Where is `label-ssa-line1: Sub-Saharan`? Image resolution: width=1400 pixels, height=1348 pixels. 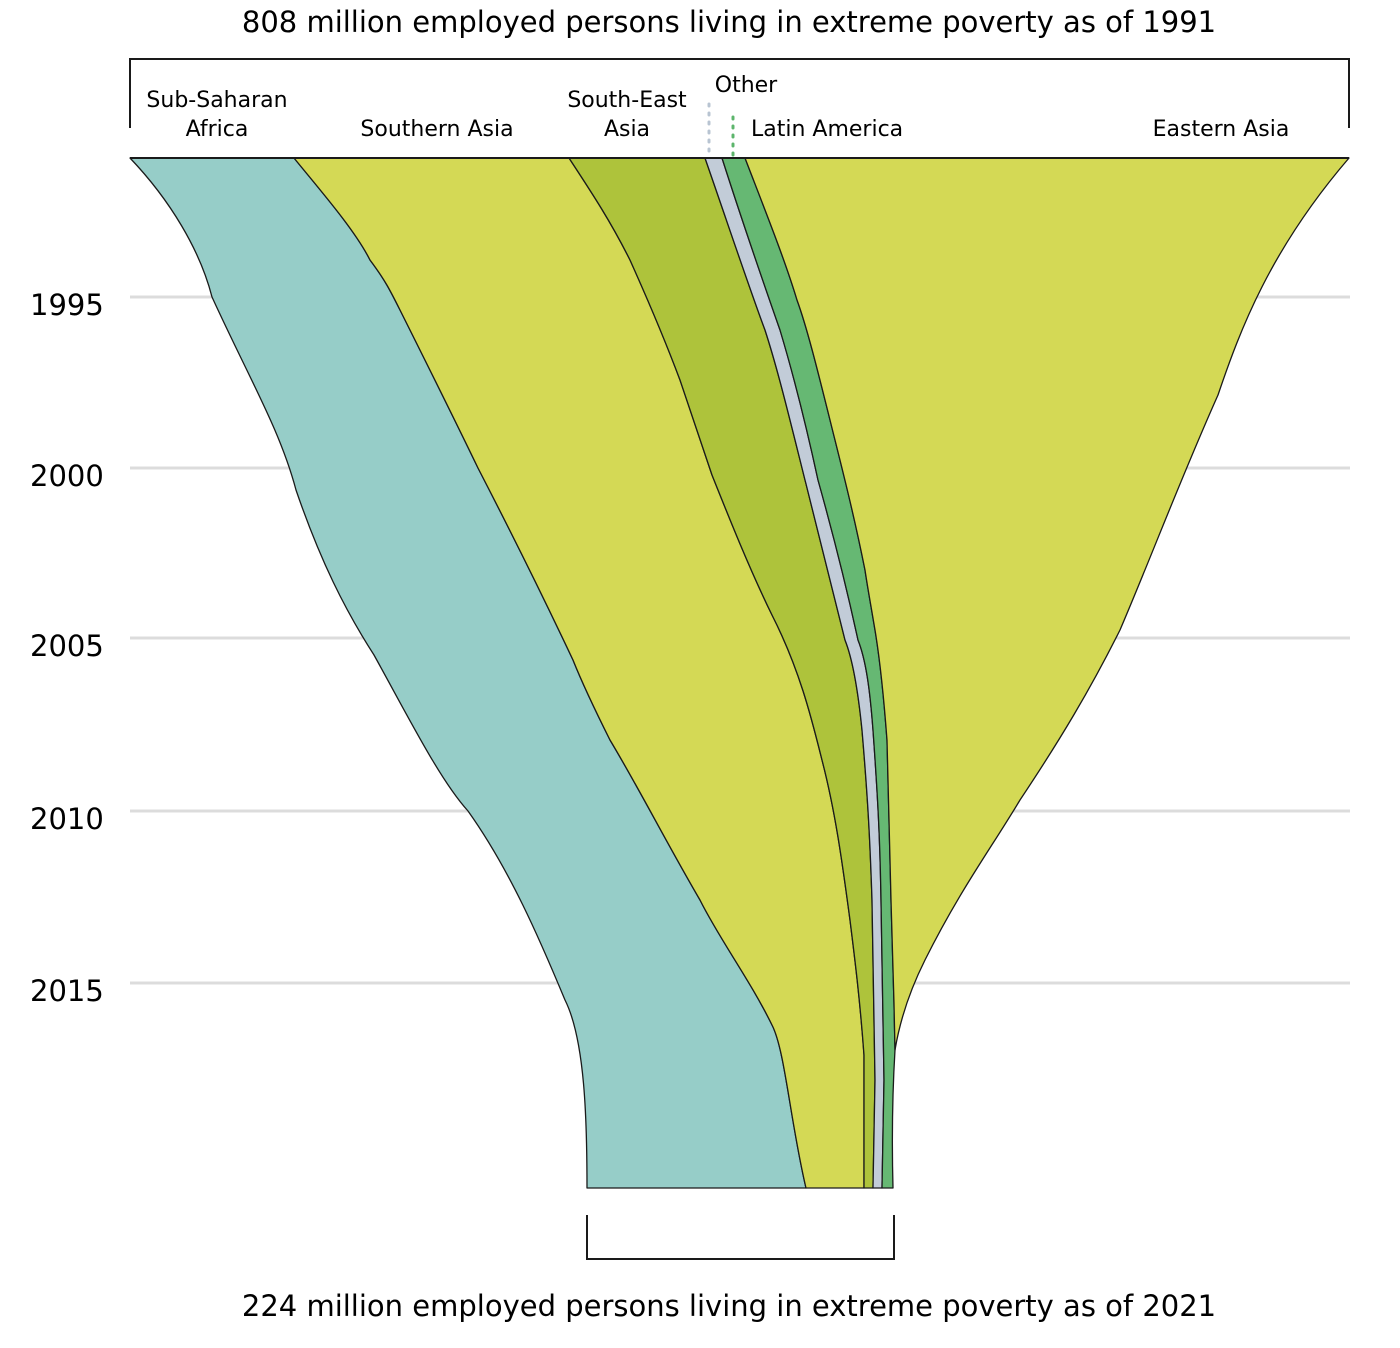
label-ssa-line1: Sub-Saharan is located at coordinates (216, 100).